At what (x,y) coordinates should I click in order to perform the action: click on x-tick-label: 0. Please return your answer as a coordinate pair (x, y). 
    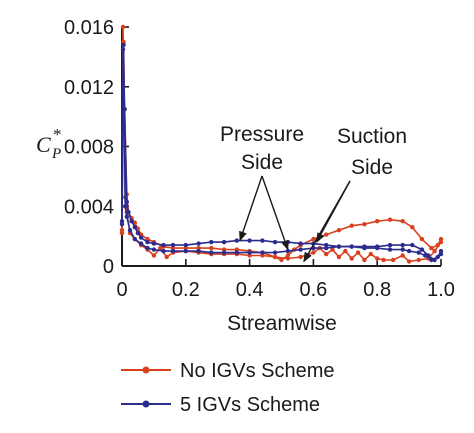
    Looking at the image, I should click on (121, 290).